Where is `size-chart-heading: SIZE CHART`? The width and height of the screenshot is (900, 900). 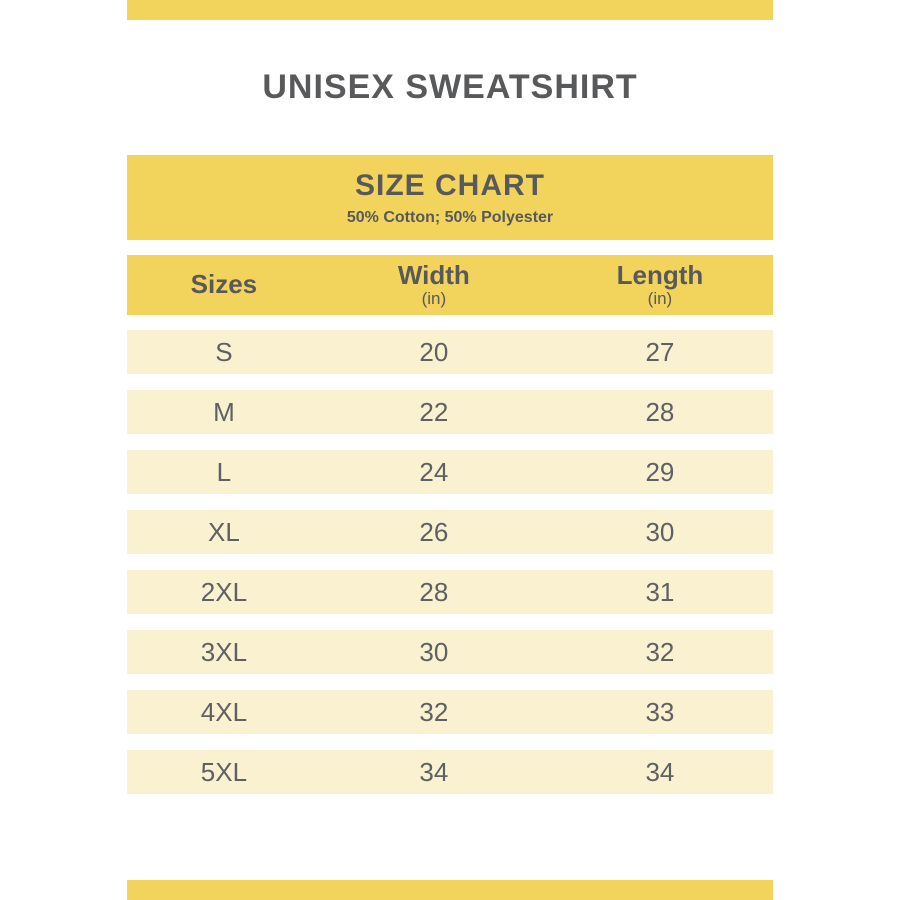 size-chart-heading: SIZE CHART is located at coordinates (450, 185).